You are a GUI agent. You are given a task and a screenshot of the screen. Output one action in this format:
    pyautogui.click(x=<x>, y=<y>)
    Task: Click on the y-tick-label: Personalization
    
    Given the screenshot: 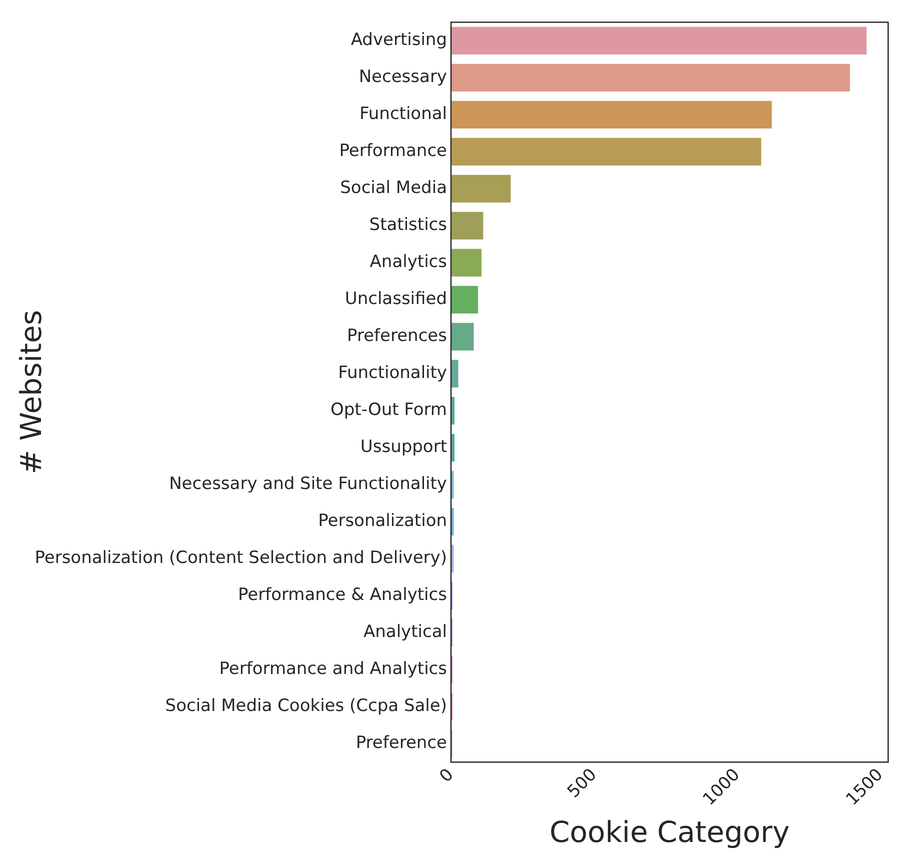 What is the action you would take?
    pyautogui.click(x=382, y=521)
    